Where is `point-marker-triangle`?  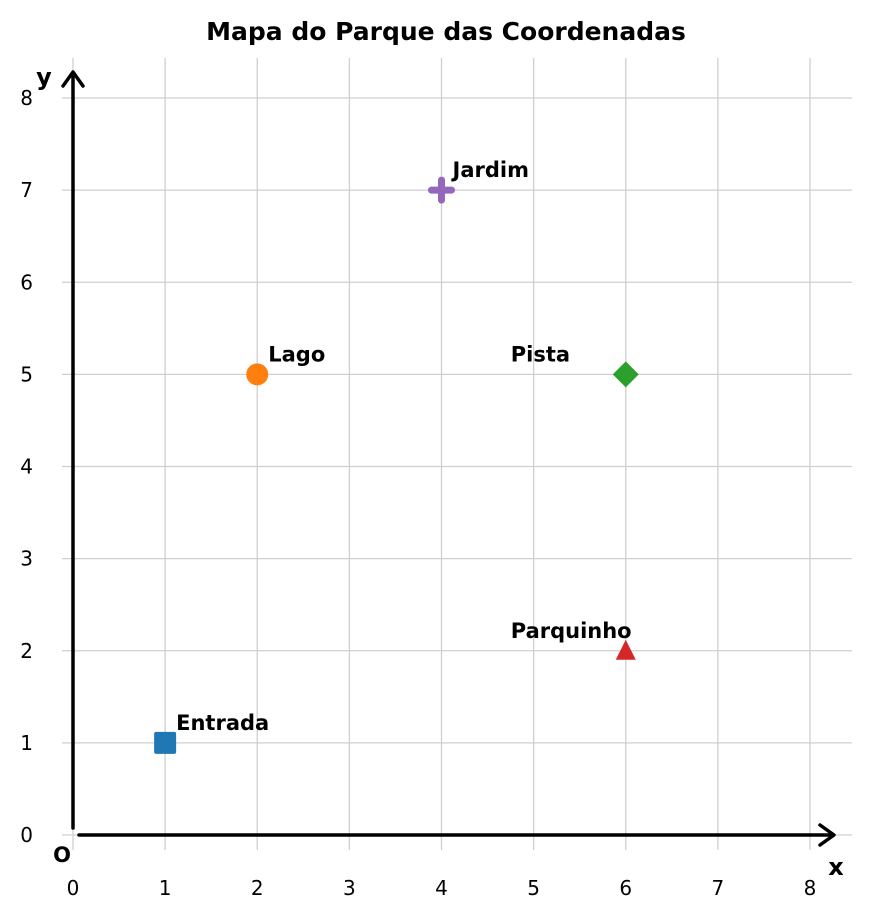 point-marker-triangle is located at coordinates (625, 649).